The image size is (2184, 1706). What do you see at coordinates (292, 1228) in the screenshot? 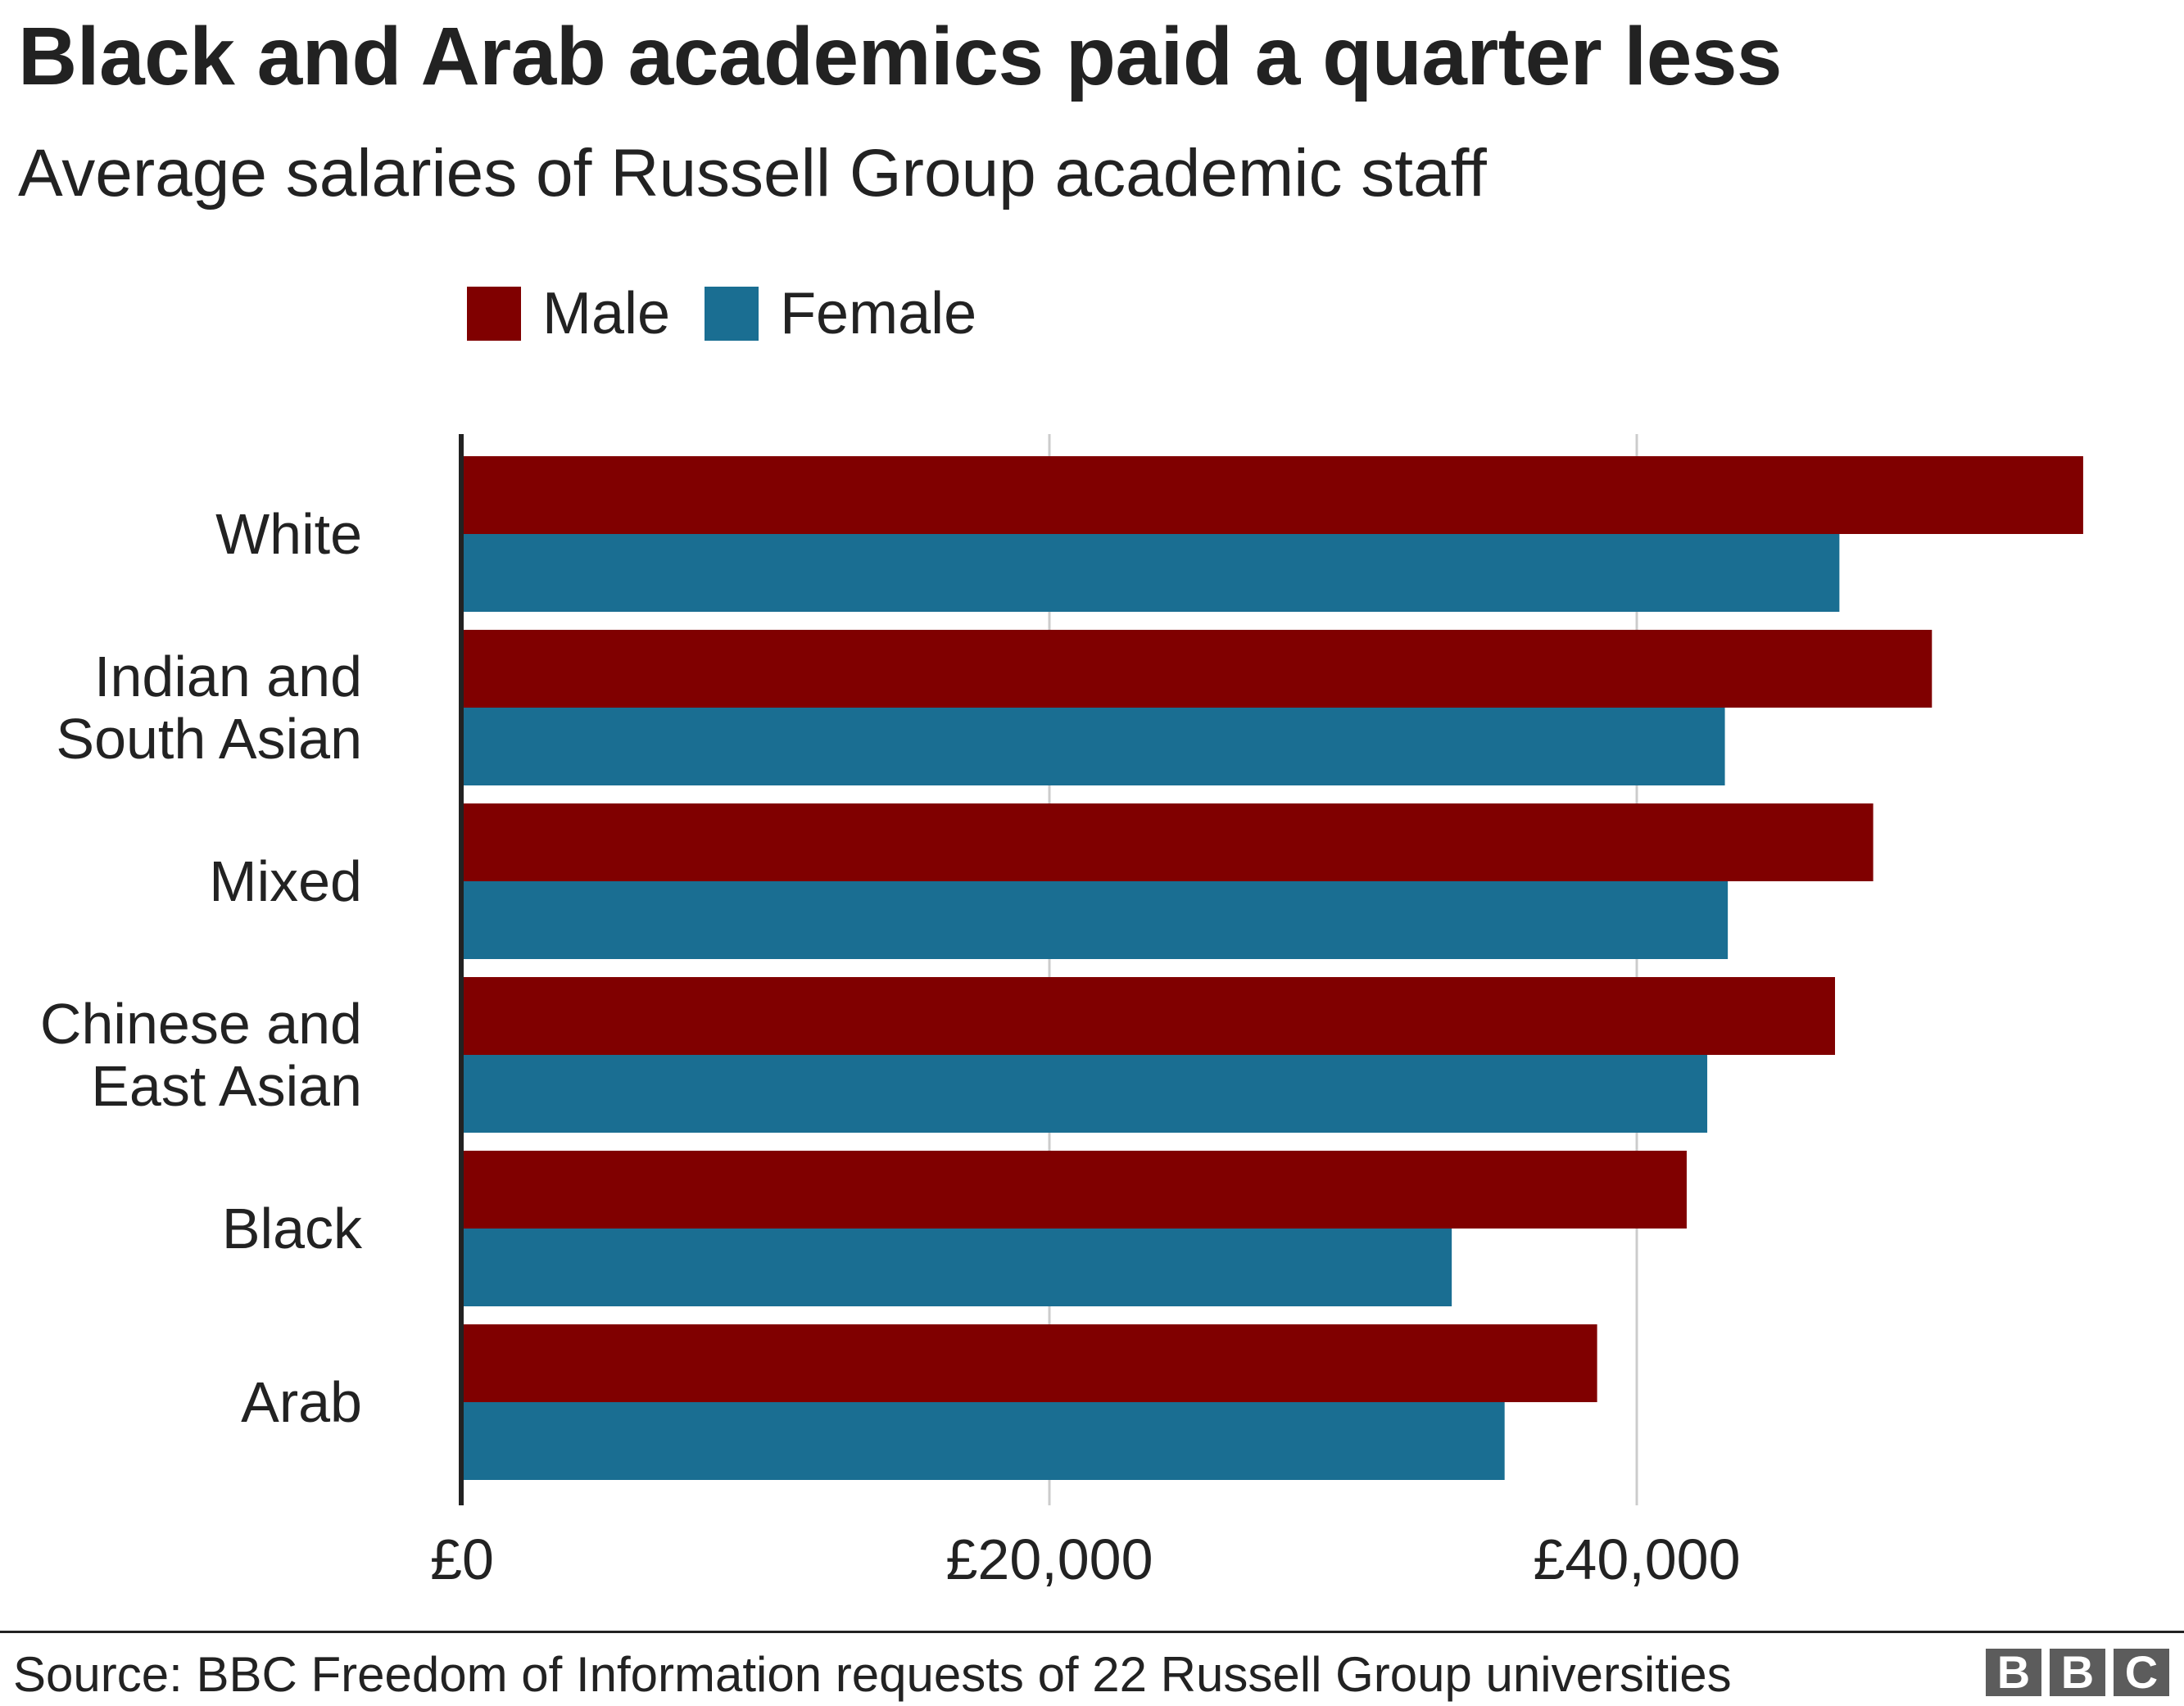
I see `category-label: Black` at bounding box center [292, 1228].